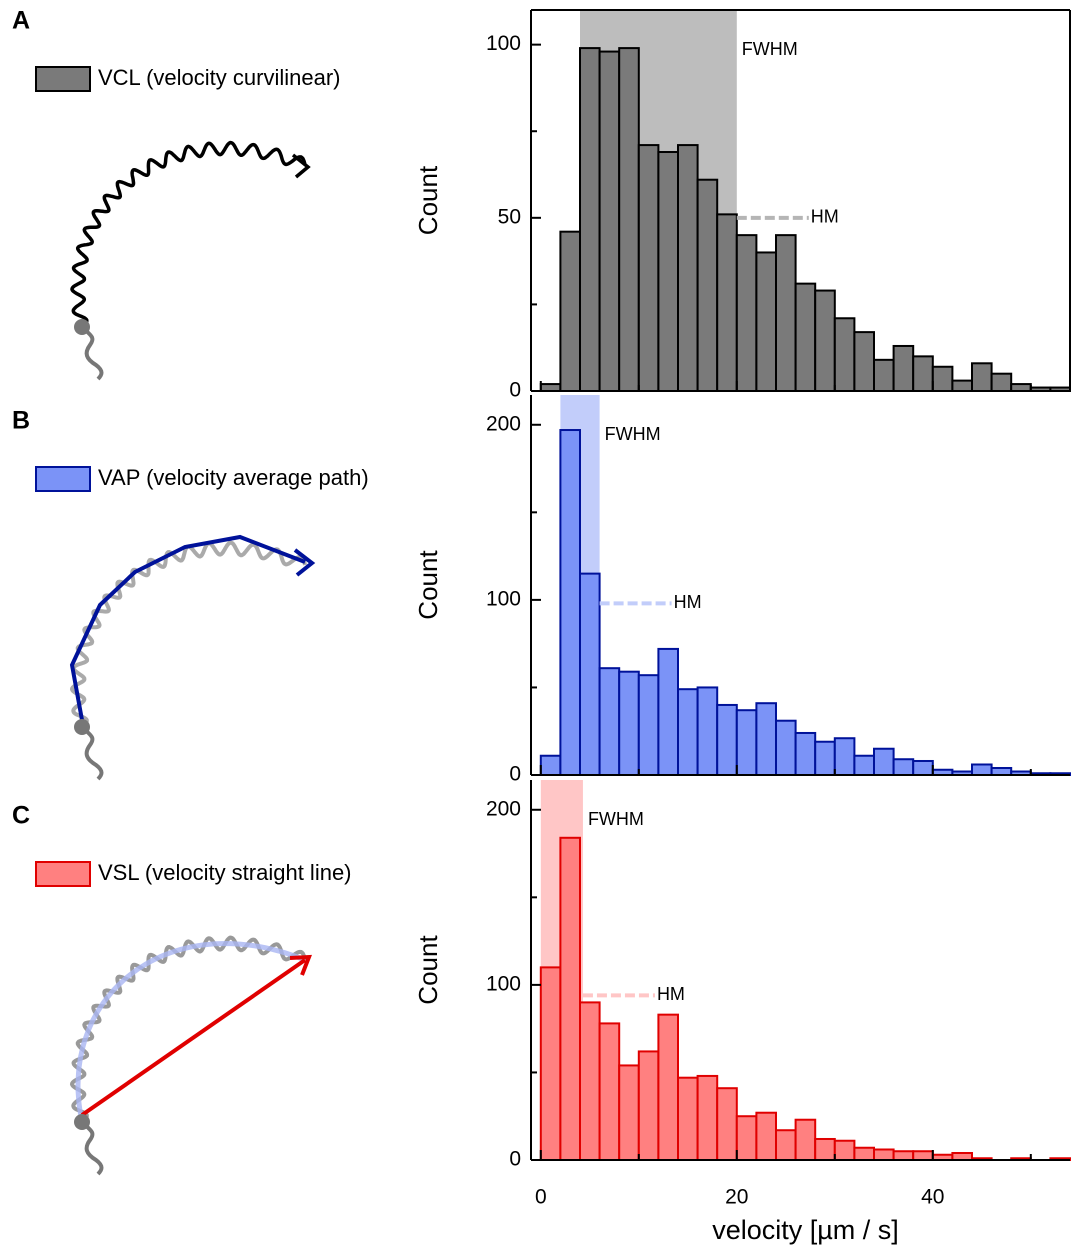  What do you see at coordinates (63, 479) in the screenshot?
I see `legend-swatch` at bounding box center [63, 479].